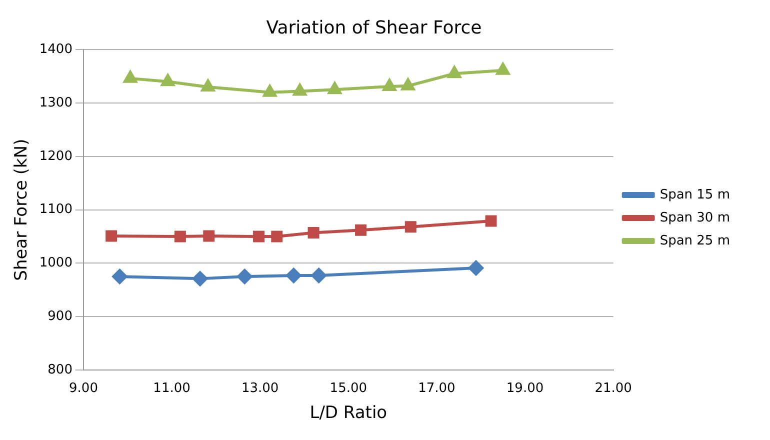 The image size is (770, 440). I want to click on legend-label: Span 15 m, so click(695, 194).